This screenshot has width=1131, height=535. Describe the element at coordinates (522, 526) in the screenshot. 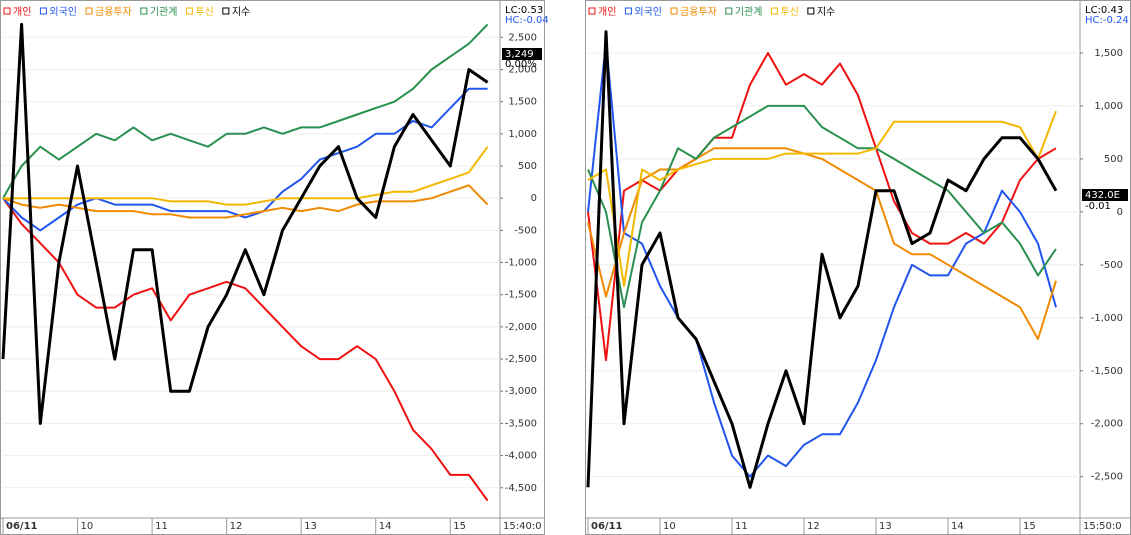

I see `x-tick-label: 15:40:0` at that location.